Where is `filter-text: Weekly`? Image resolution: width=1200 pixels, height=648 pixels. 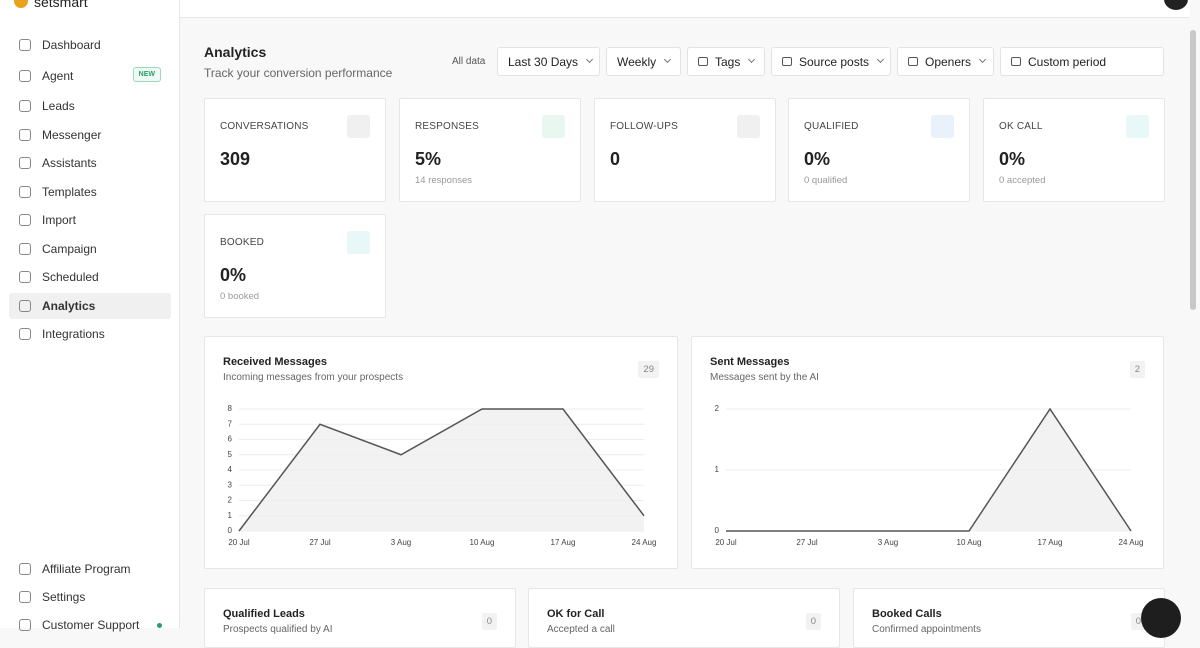
filter-text: Weekly is located at coordinates (637, 61).